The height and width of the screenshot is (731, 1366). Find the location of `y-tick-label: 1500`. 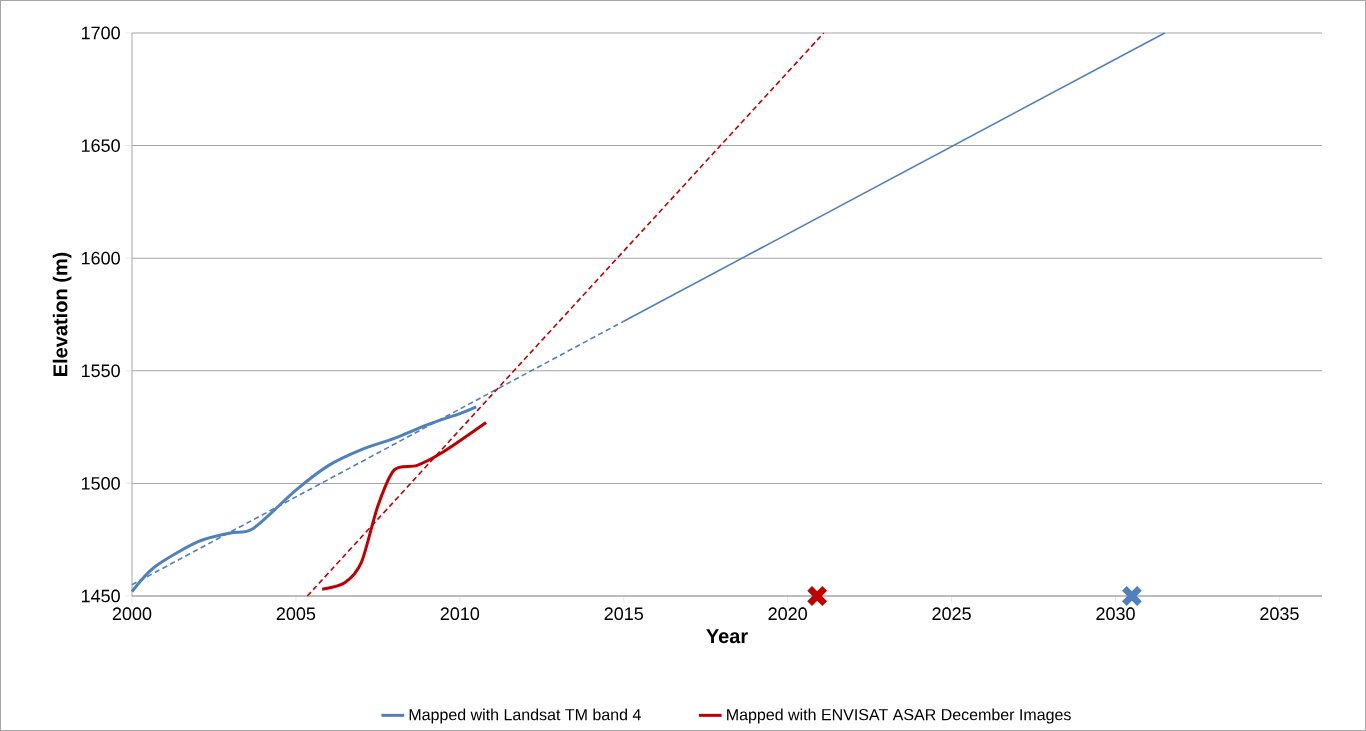

y-tick-label: 1500 is located at coordinates (100, 483).